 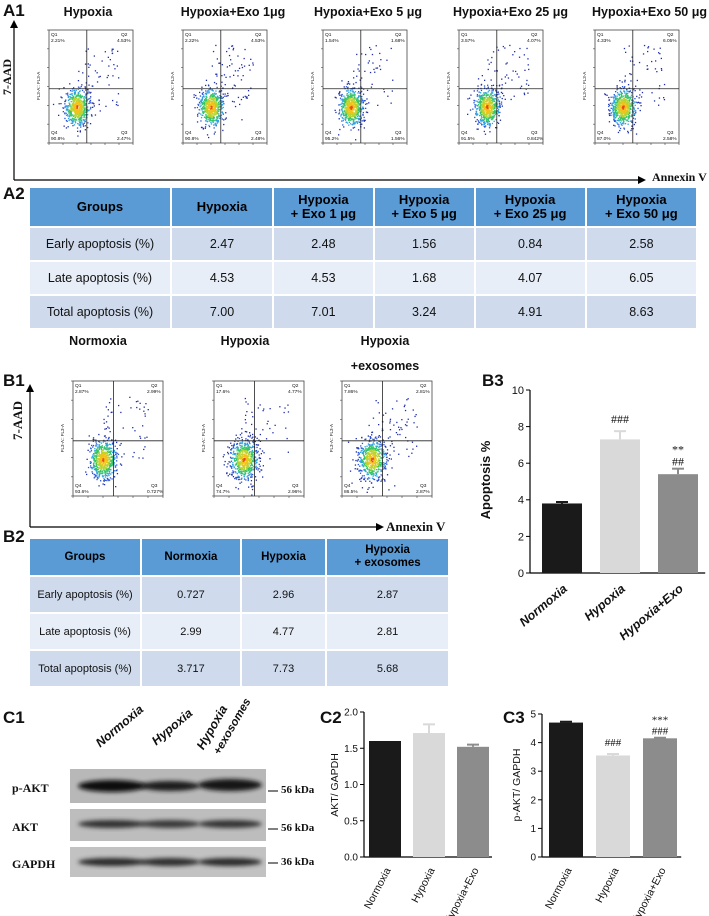 What do you see at coordinates (298, 828) in the screenshot?
I see `wb-kda-akt: 56 kDa` at bounding box center [298, 828].